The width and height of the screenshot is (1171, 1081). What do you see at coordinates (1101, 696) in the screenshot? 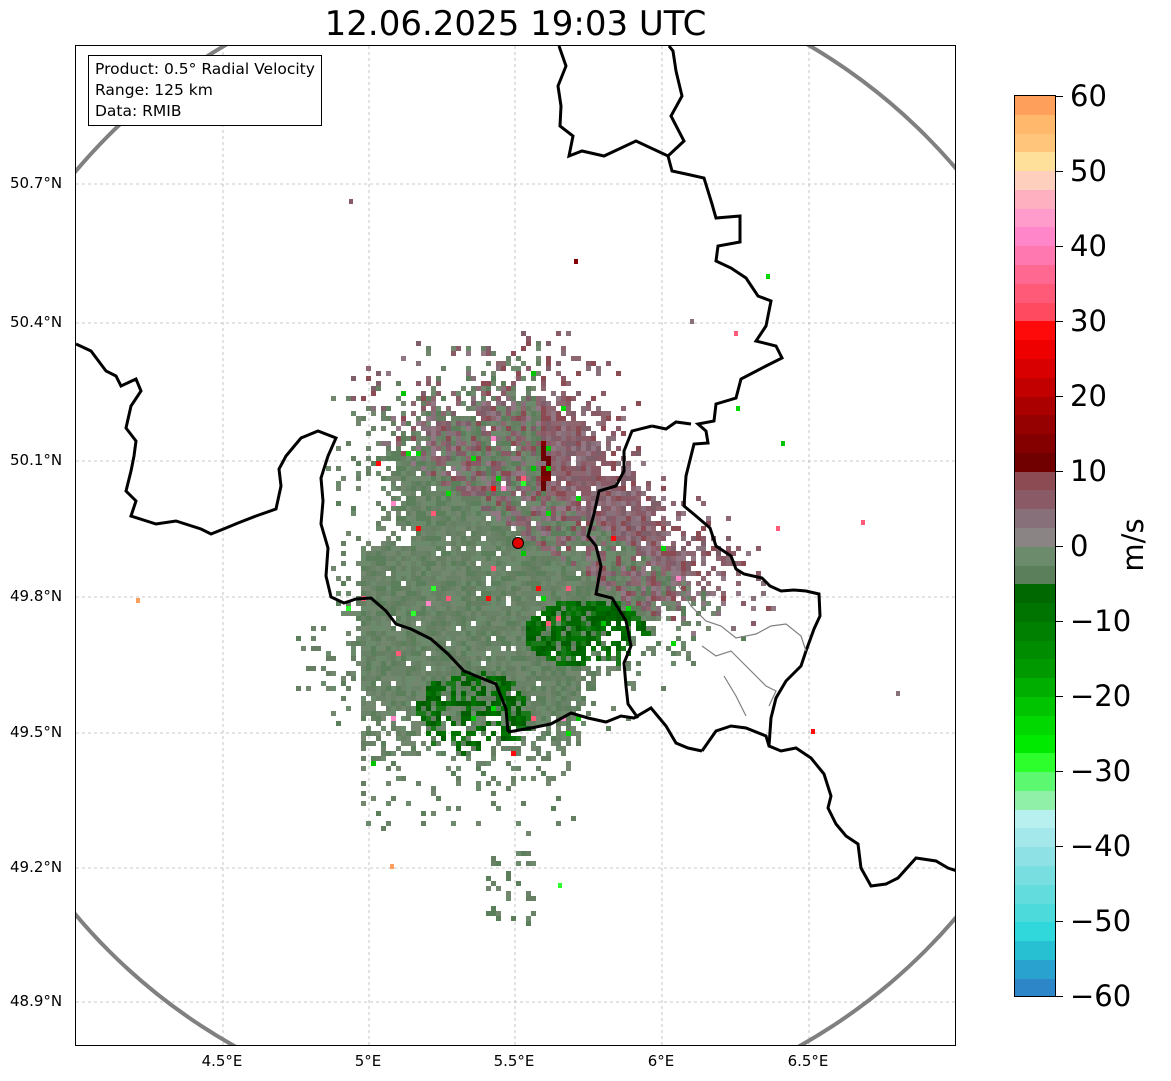
I see `colorbar-tick-label: −20` at bounding box center [1101, 696].